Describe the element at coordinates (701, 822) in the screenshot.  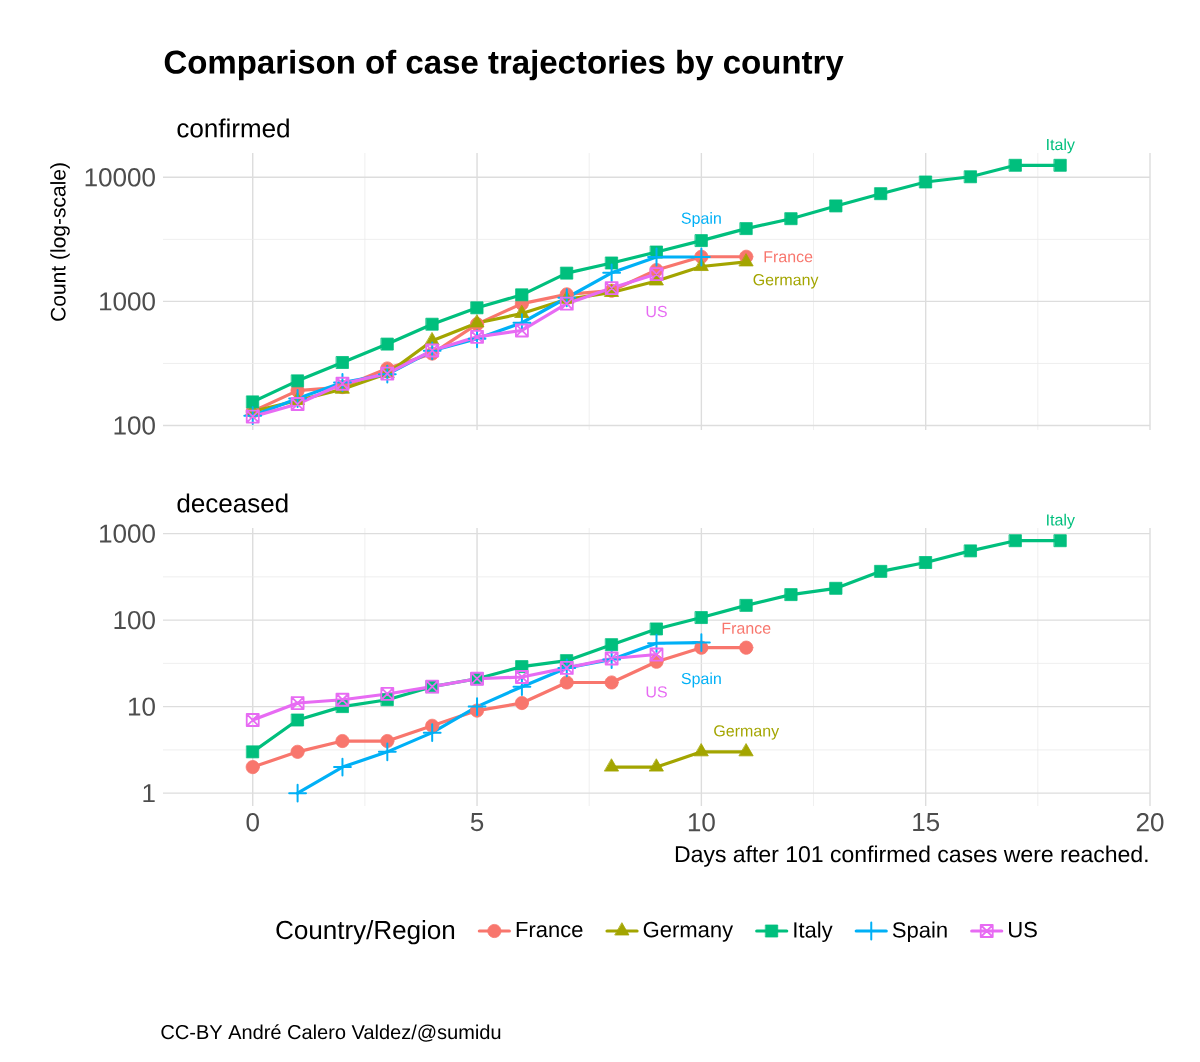
I see `x-tick-label: 10` at that location.